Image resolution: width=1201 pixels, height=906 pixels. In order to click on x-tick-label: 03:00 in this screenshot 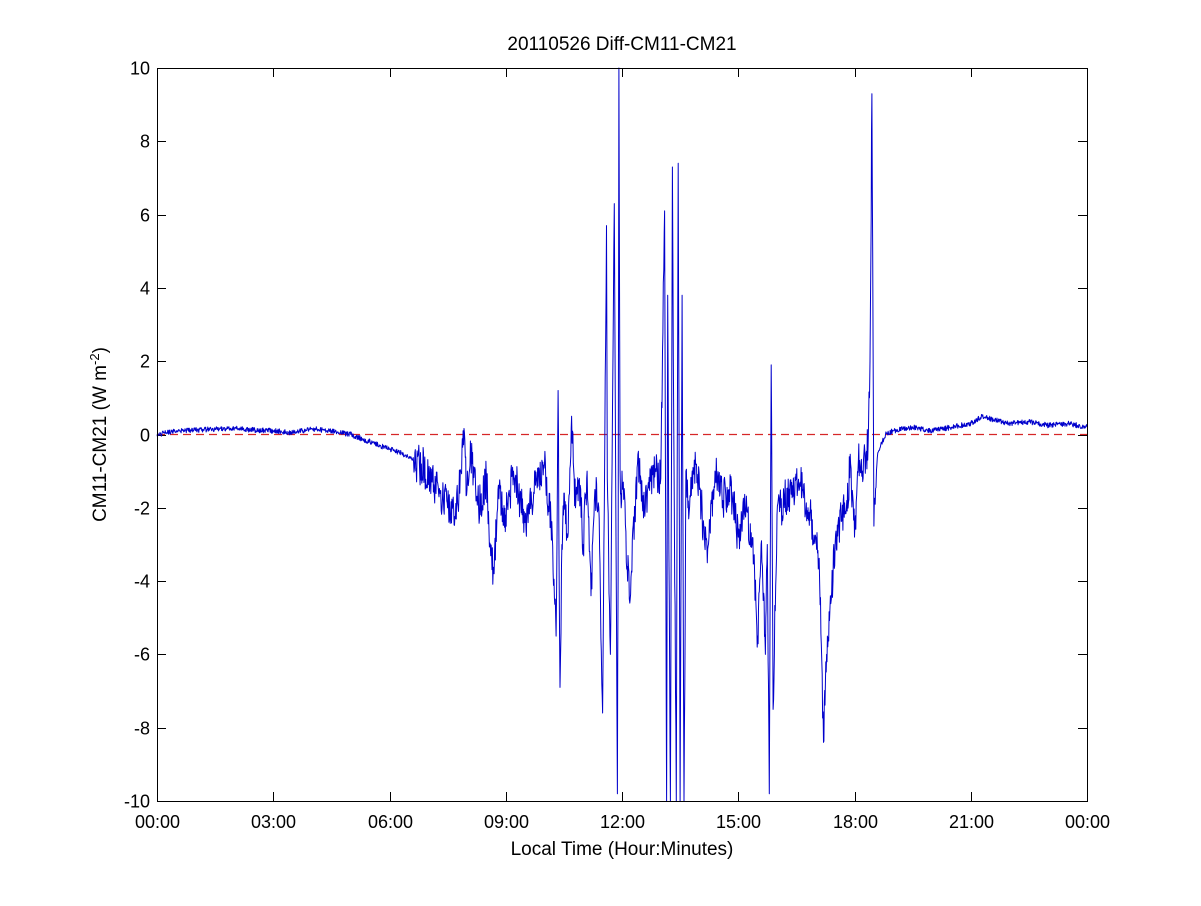, I will do `click(273, 822)`.